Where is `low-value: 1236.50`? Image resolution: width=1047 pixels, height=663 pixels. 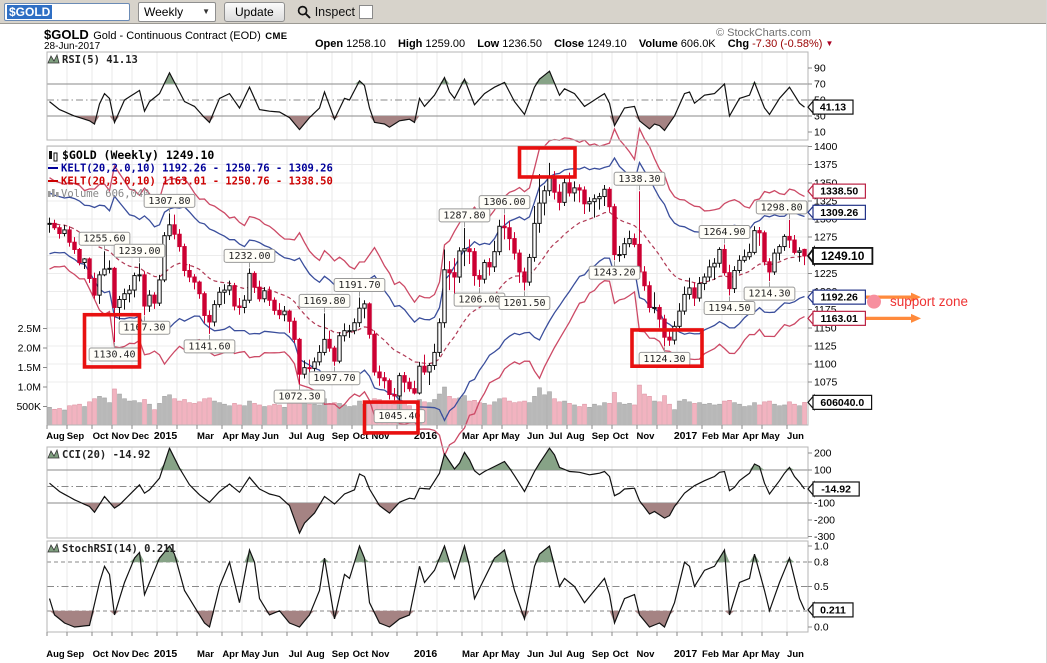 low-value: 1236.50 is located at coordinates (522, 44).